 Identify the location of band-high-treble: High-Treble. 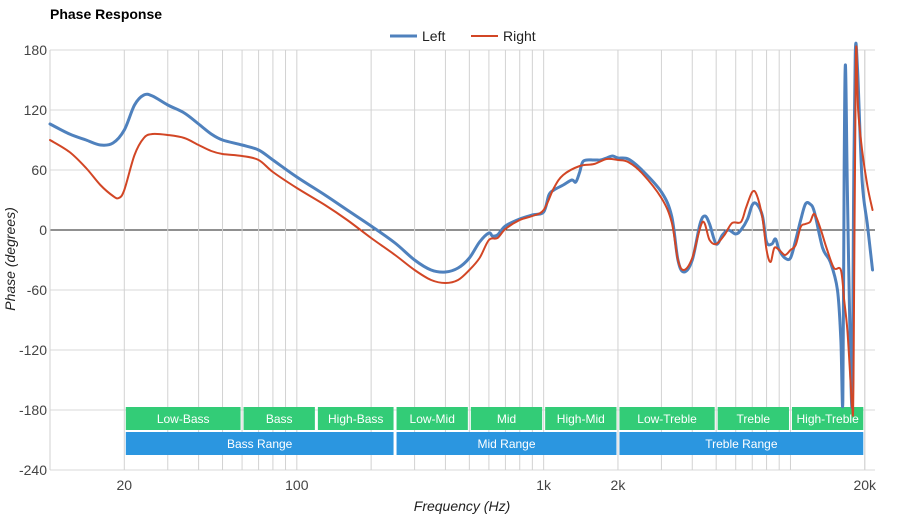
(827, 418).